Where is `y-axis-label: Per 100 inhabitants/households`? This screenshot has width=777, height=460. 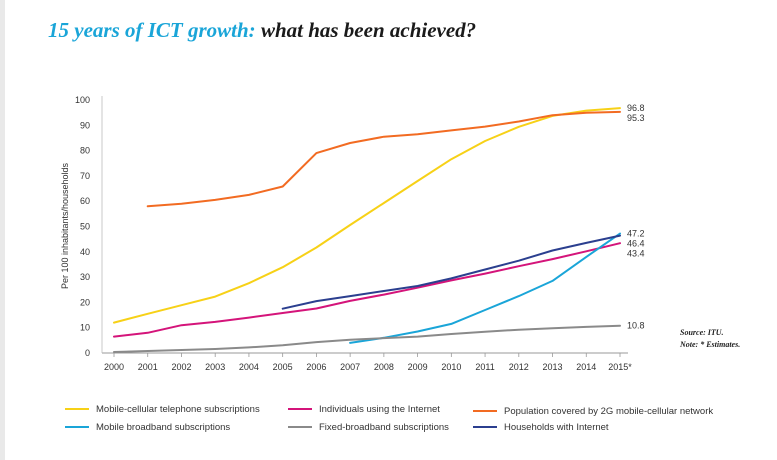 y-axis-label: Per 100 inhabitants/households is located at coordinates (65, 225).